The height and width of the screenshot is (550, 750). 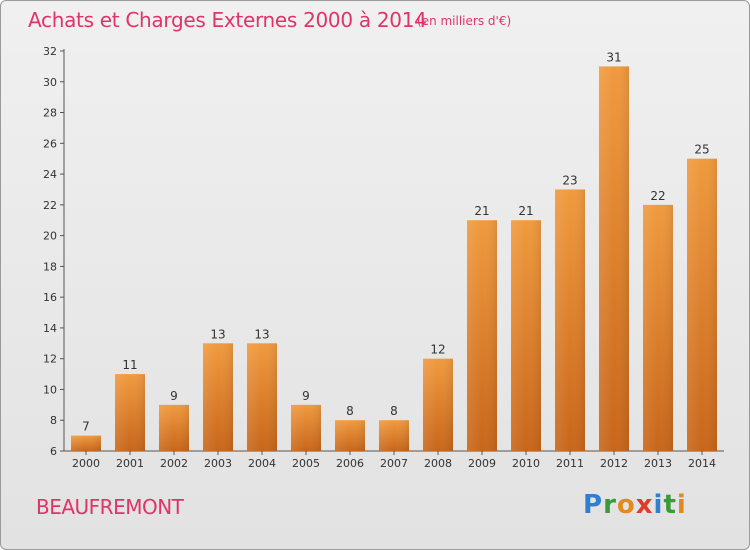 What do you see at coordinates (86, 427) in the screenshot?
I see `data-label: 7` at bounding box center [86, 427].